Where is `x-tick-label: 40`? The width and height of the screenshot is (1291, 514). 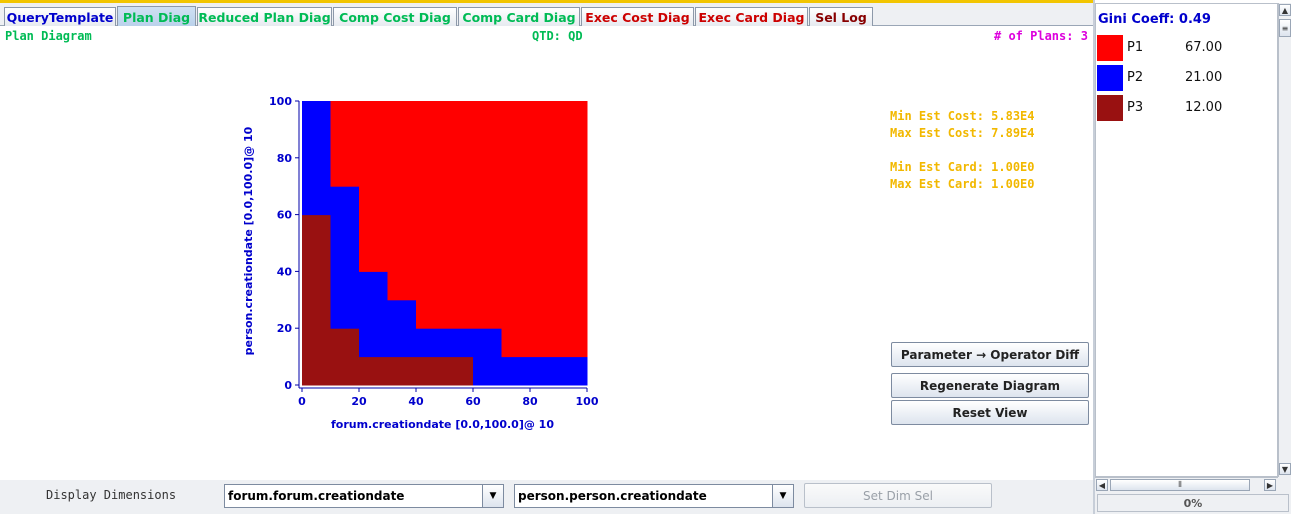
x-tick-label: 40 is located at coordinates (416, 401).